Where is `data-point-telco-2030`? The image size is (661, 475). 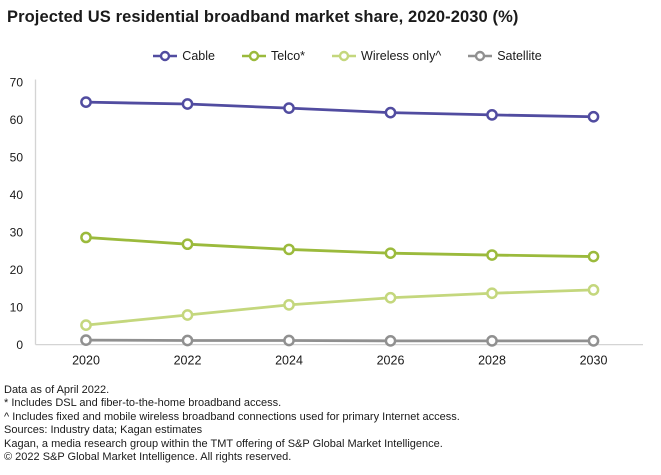
data-point-telco-2030 is located at coordinates (593, 256).